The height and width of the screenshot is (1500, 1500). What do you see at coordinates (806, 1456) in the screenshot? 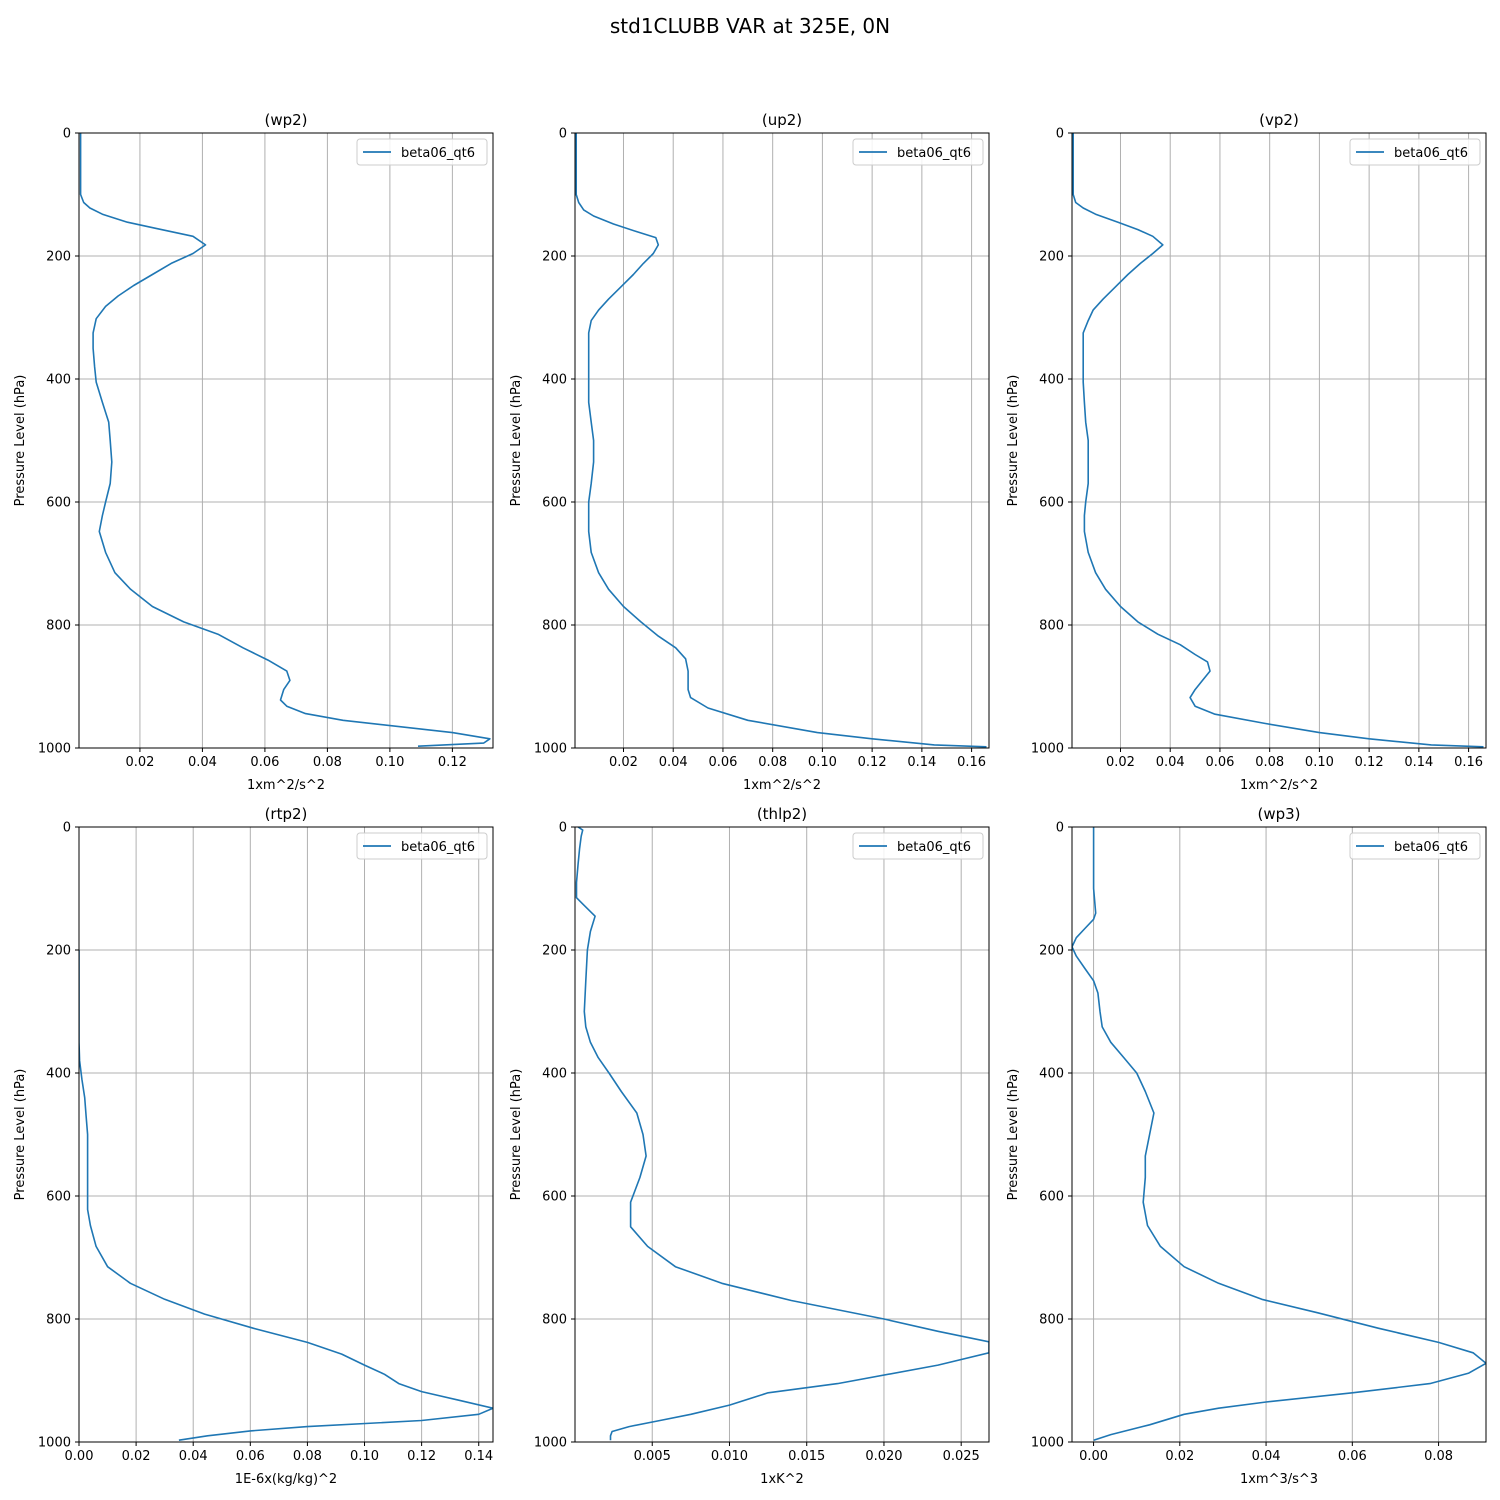
I see `x-tick-label: 0.015` at bounding box center [806, 1456].